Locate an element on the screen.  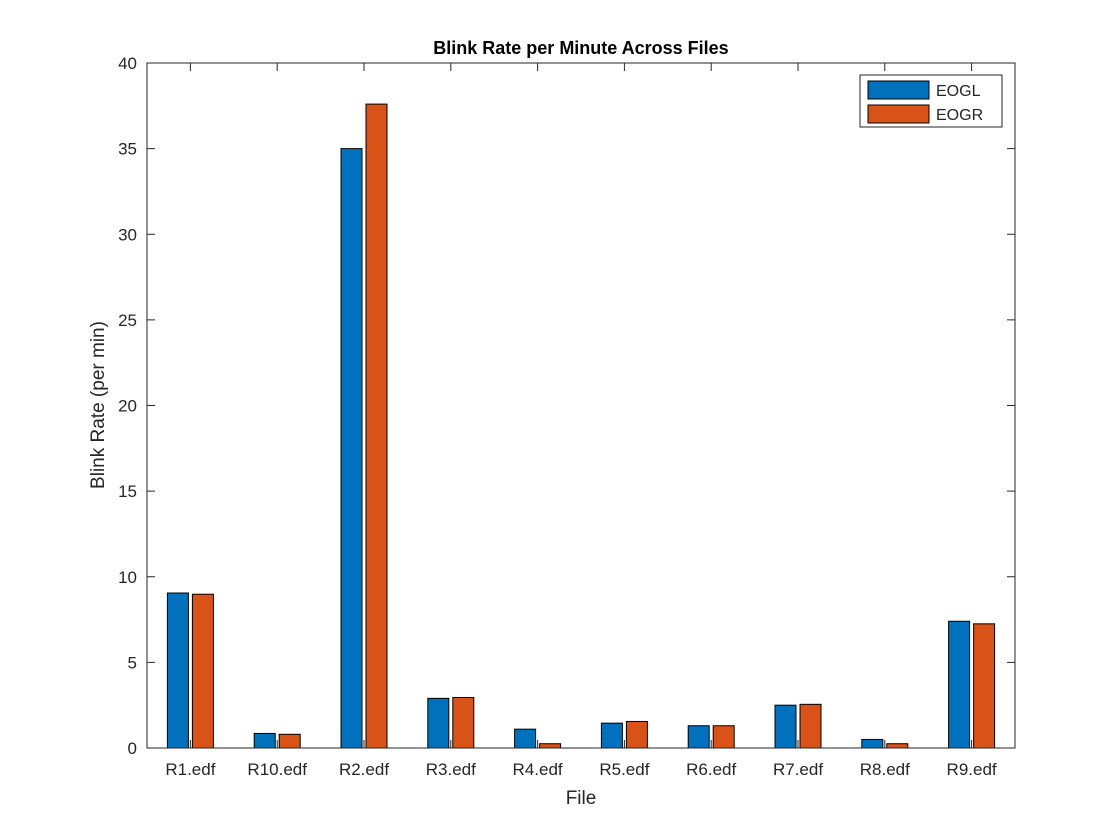
legend-swatch-eogl is located at coordinates (898, 90).